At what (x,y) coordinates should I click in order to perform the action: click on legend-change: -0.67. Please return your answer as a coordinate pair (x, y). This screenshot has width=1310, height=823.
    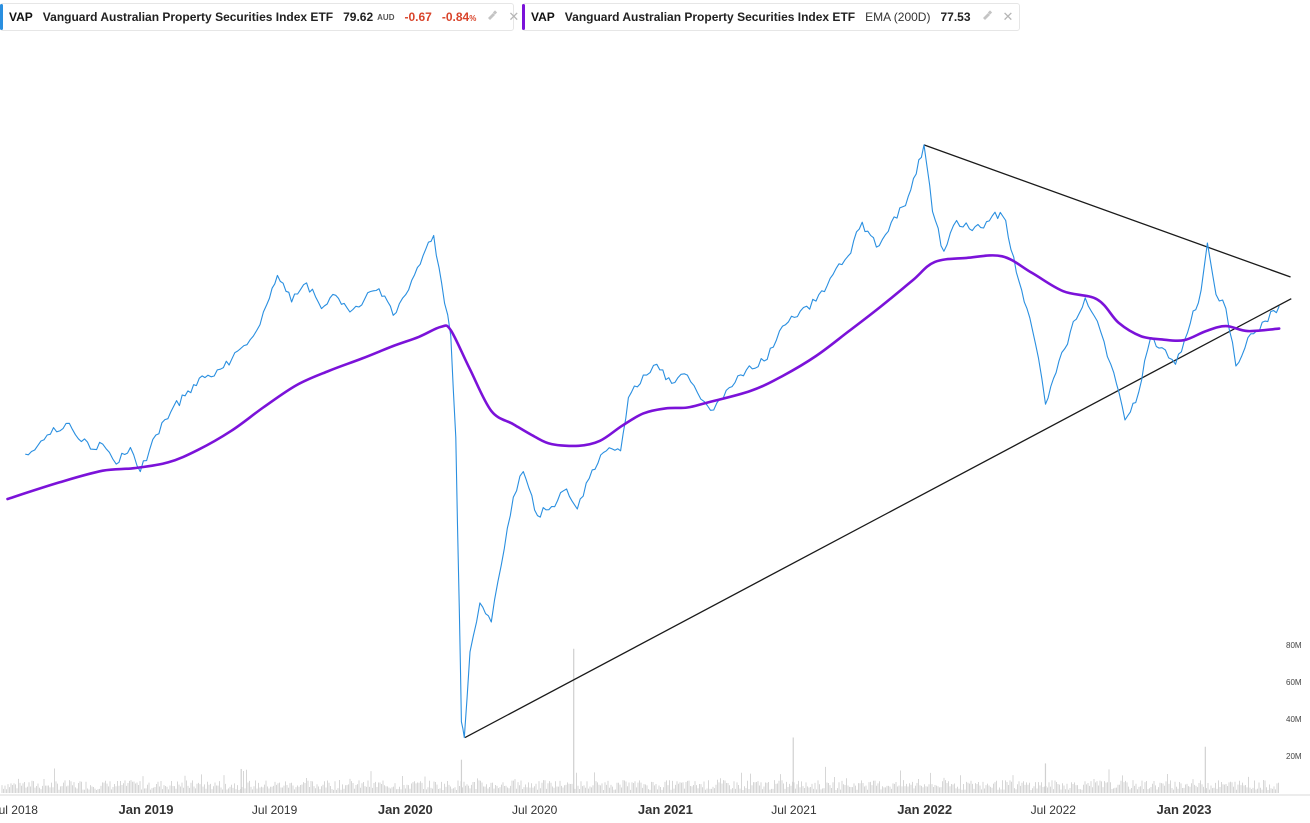
    Looking at the image, I should click on (418, 17).